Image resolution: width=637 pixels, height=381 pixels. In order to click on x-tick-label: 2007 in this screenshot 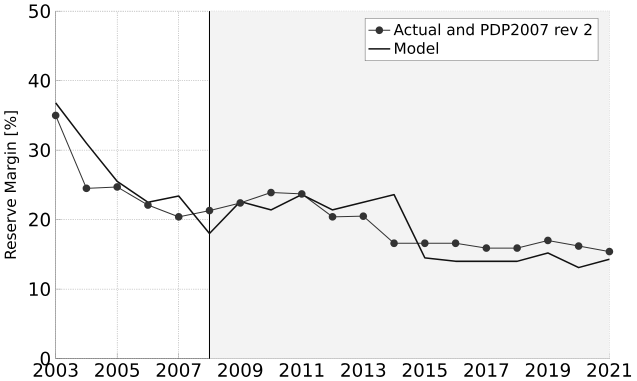, I will do `click(178, 369)`.